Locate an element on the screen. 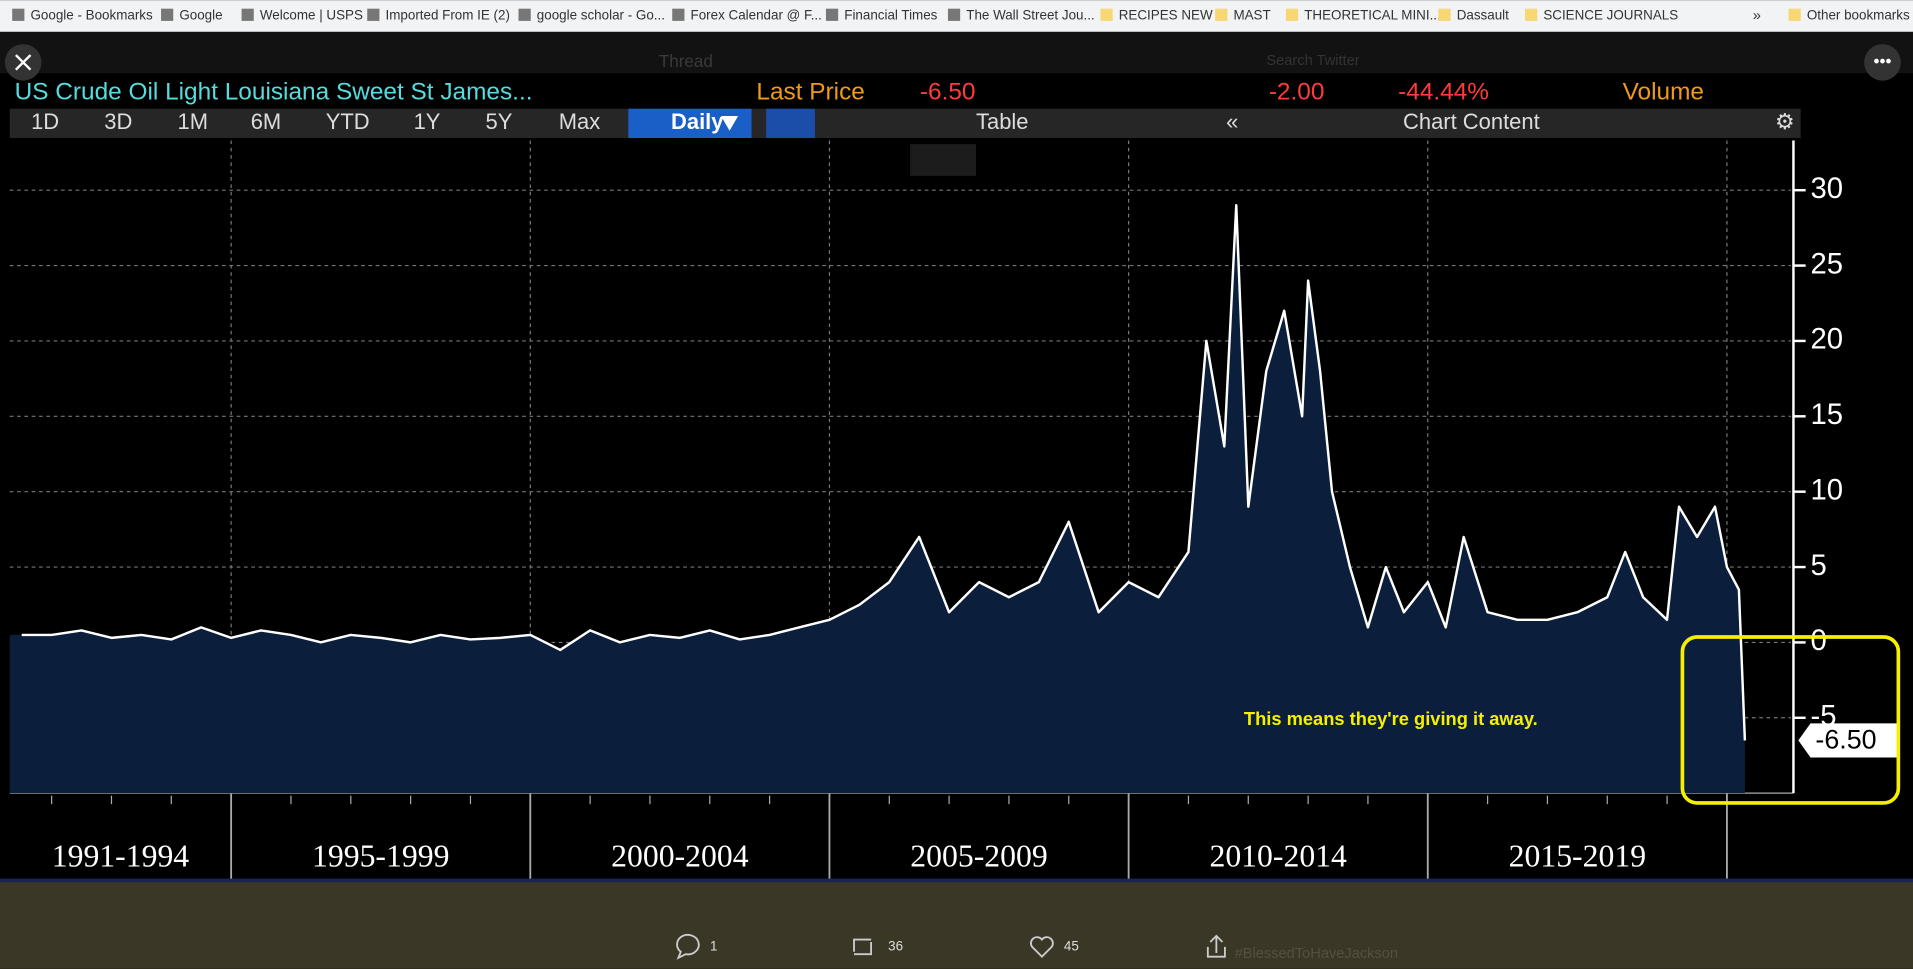 This screenshot has width=1913, height=969. last-value-label: -6.50 is located at coordinates (1845, 740).